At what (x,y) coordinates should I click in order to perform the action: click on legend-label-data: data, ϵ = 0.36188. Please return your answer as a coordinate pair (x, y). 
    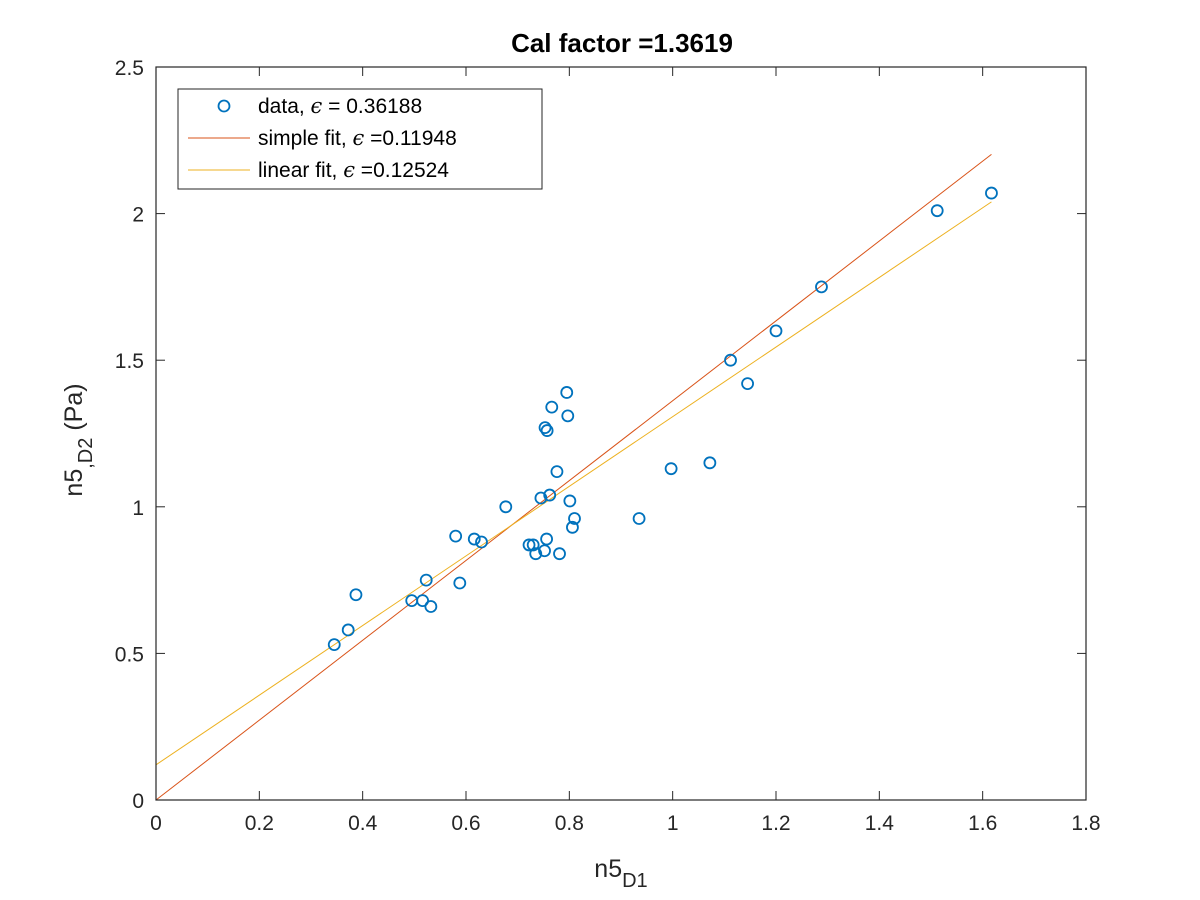
    Looking at the image, I should click on (340, 106).